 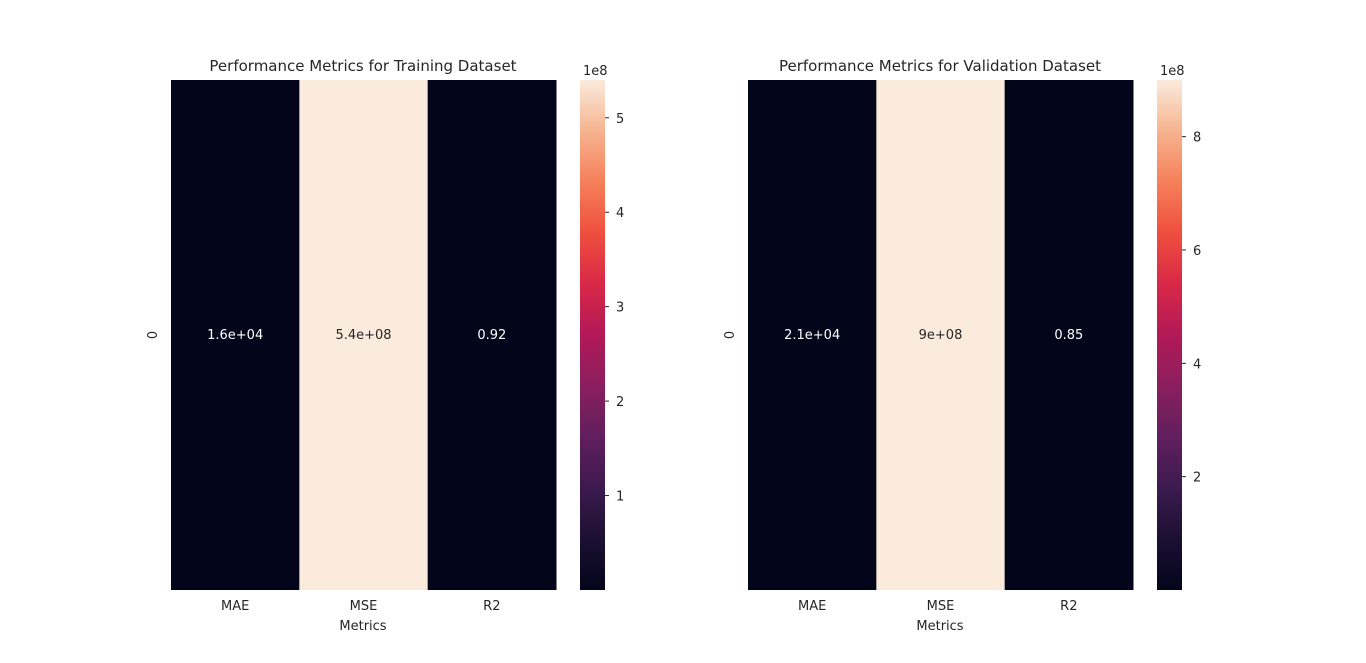 I want to click on colorbar-tick-label: 3, so click(x=620, y=308).